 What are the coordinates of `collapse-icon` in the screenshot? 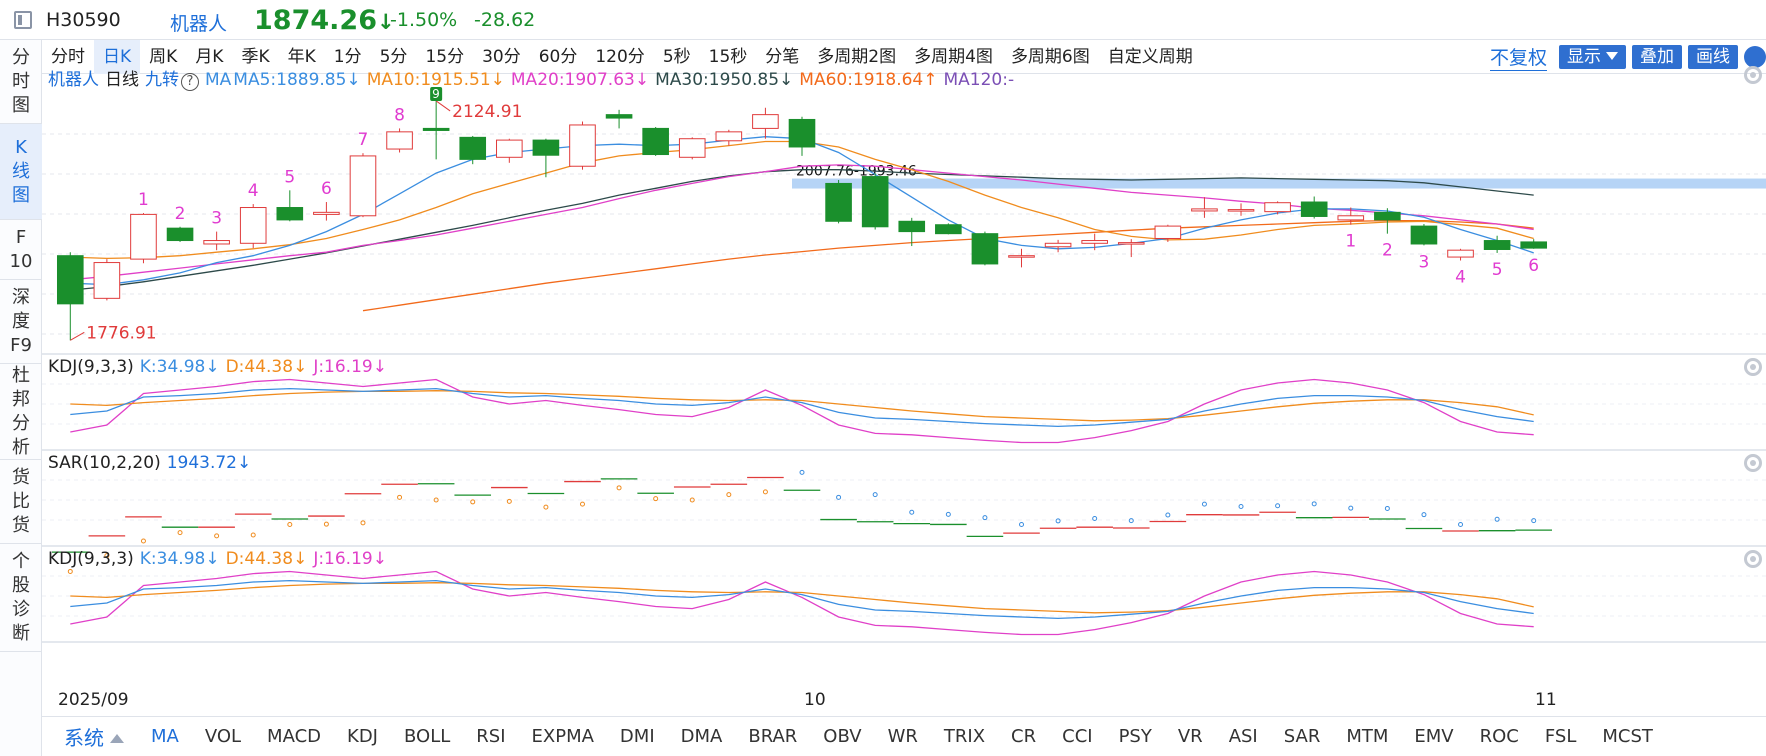 It's located at (1755, 57).